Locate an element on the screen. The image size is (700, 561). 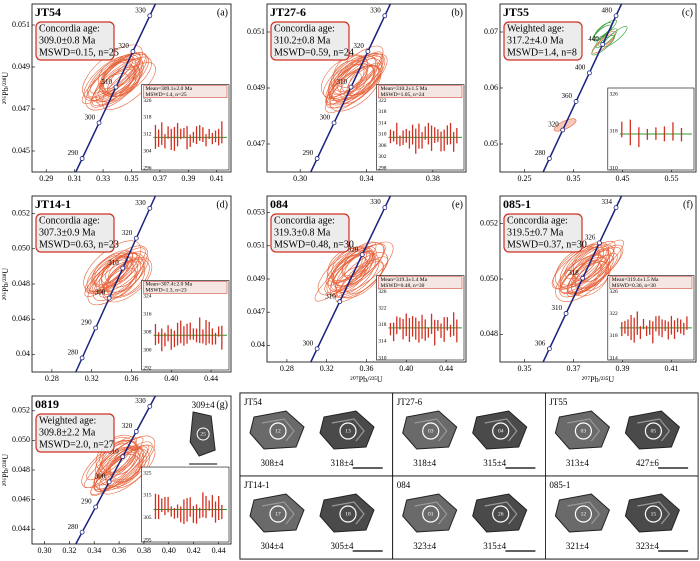
inset-tick-label: 326 is located at coordinates (614, 94).